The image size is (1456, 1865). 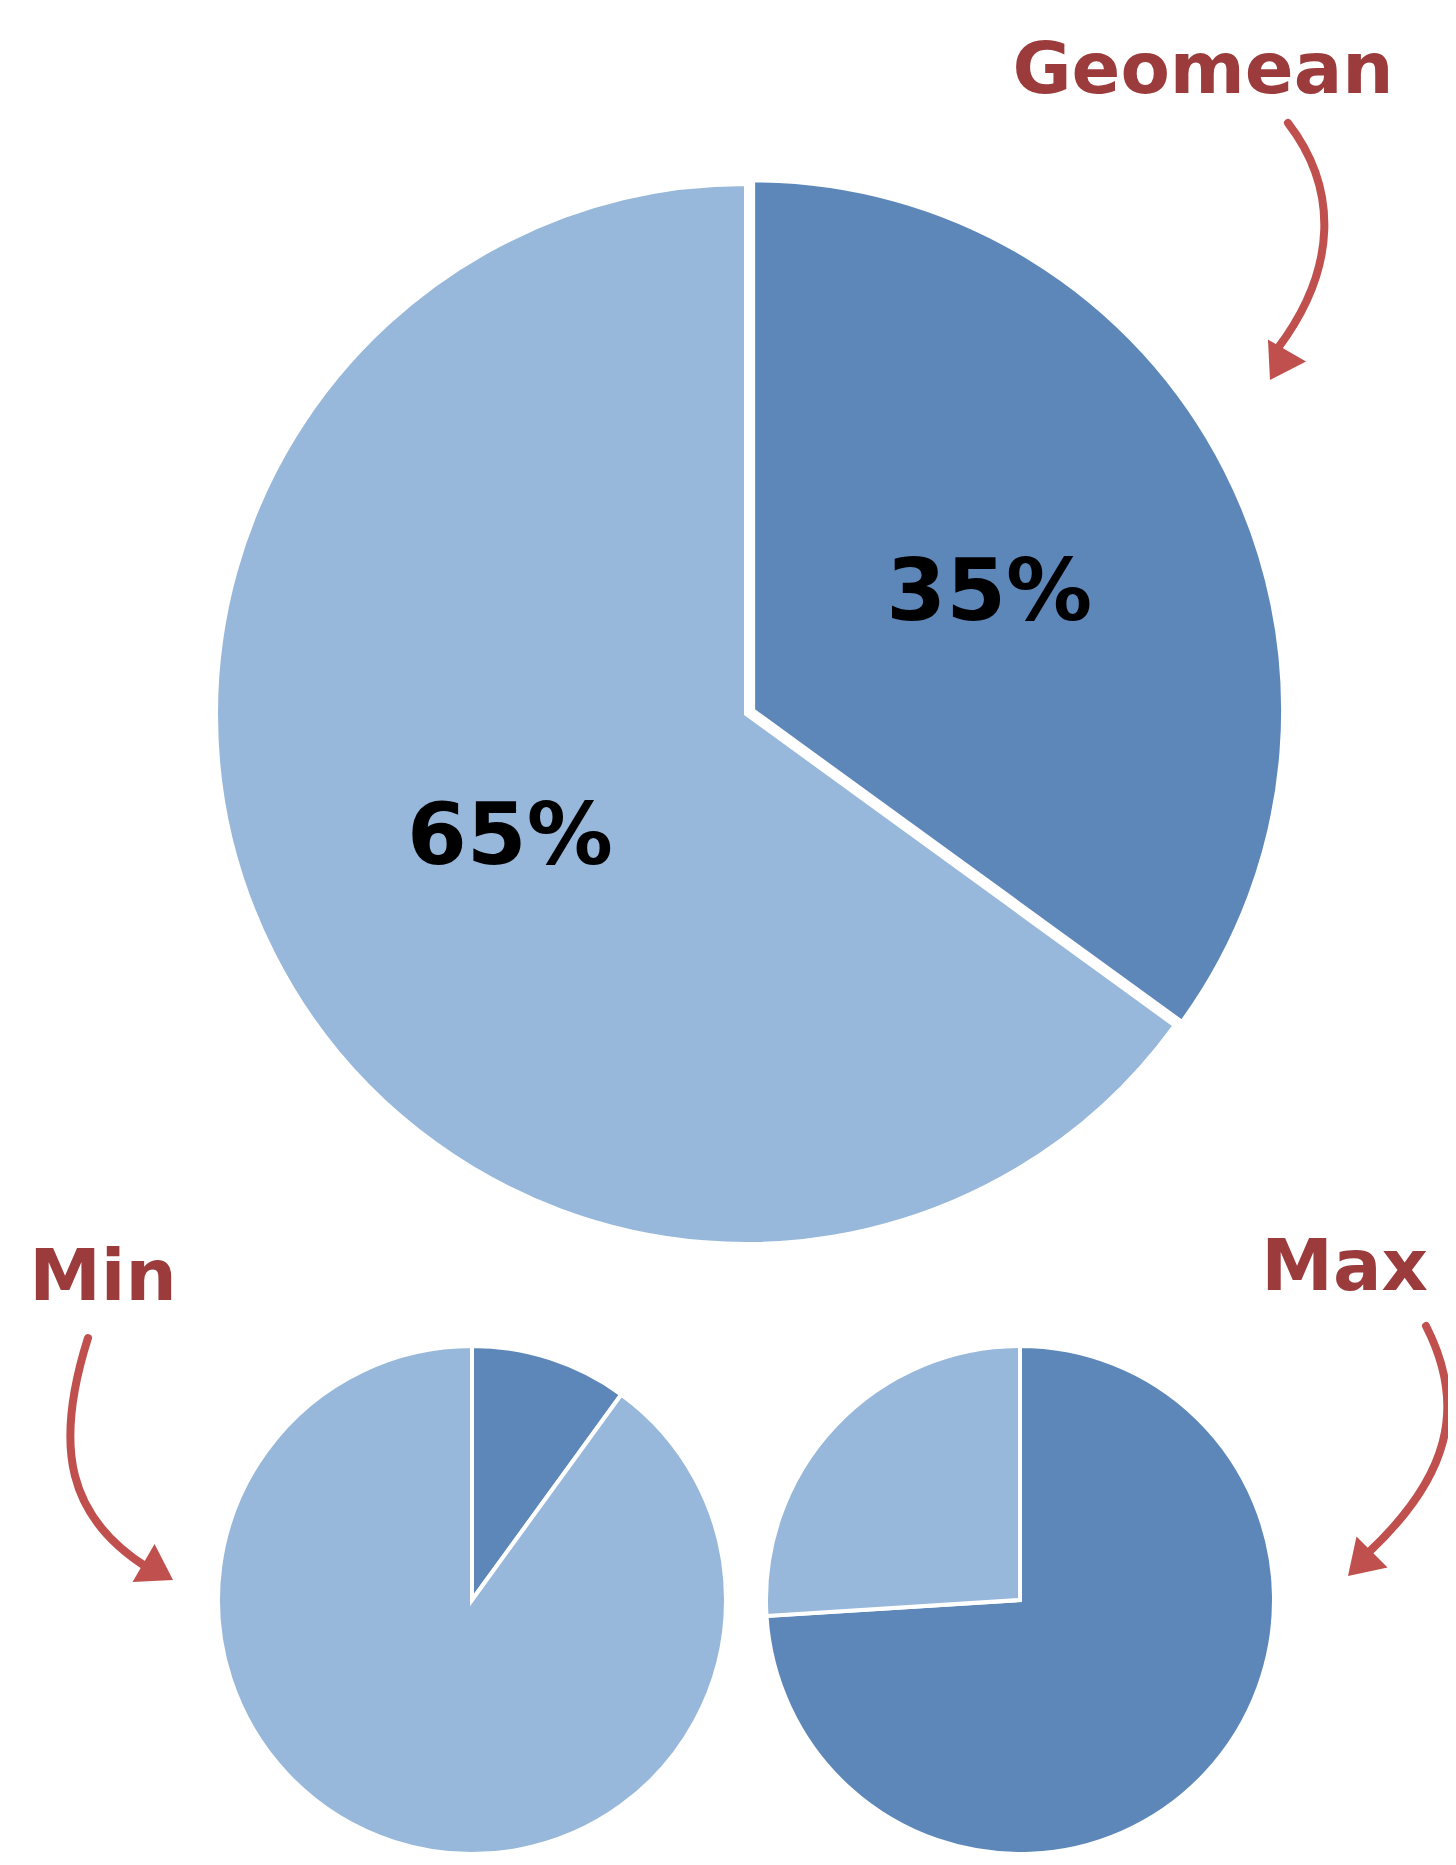 What do you see at coordinates (1203, 68) in the screenshot?
I see `chart-title: Geomean` at bounding box center [1203, 68].